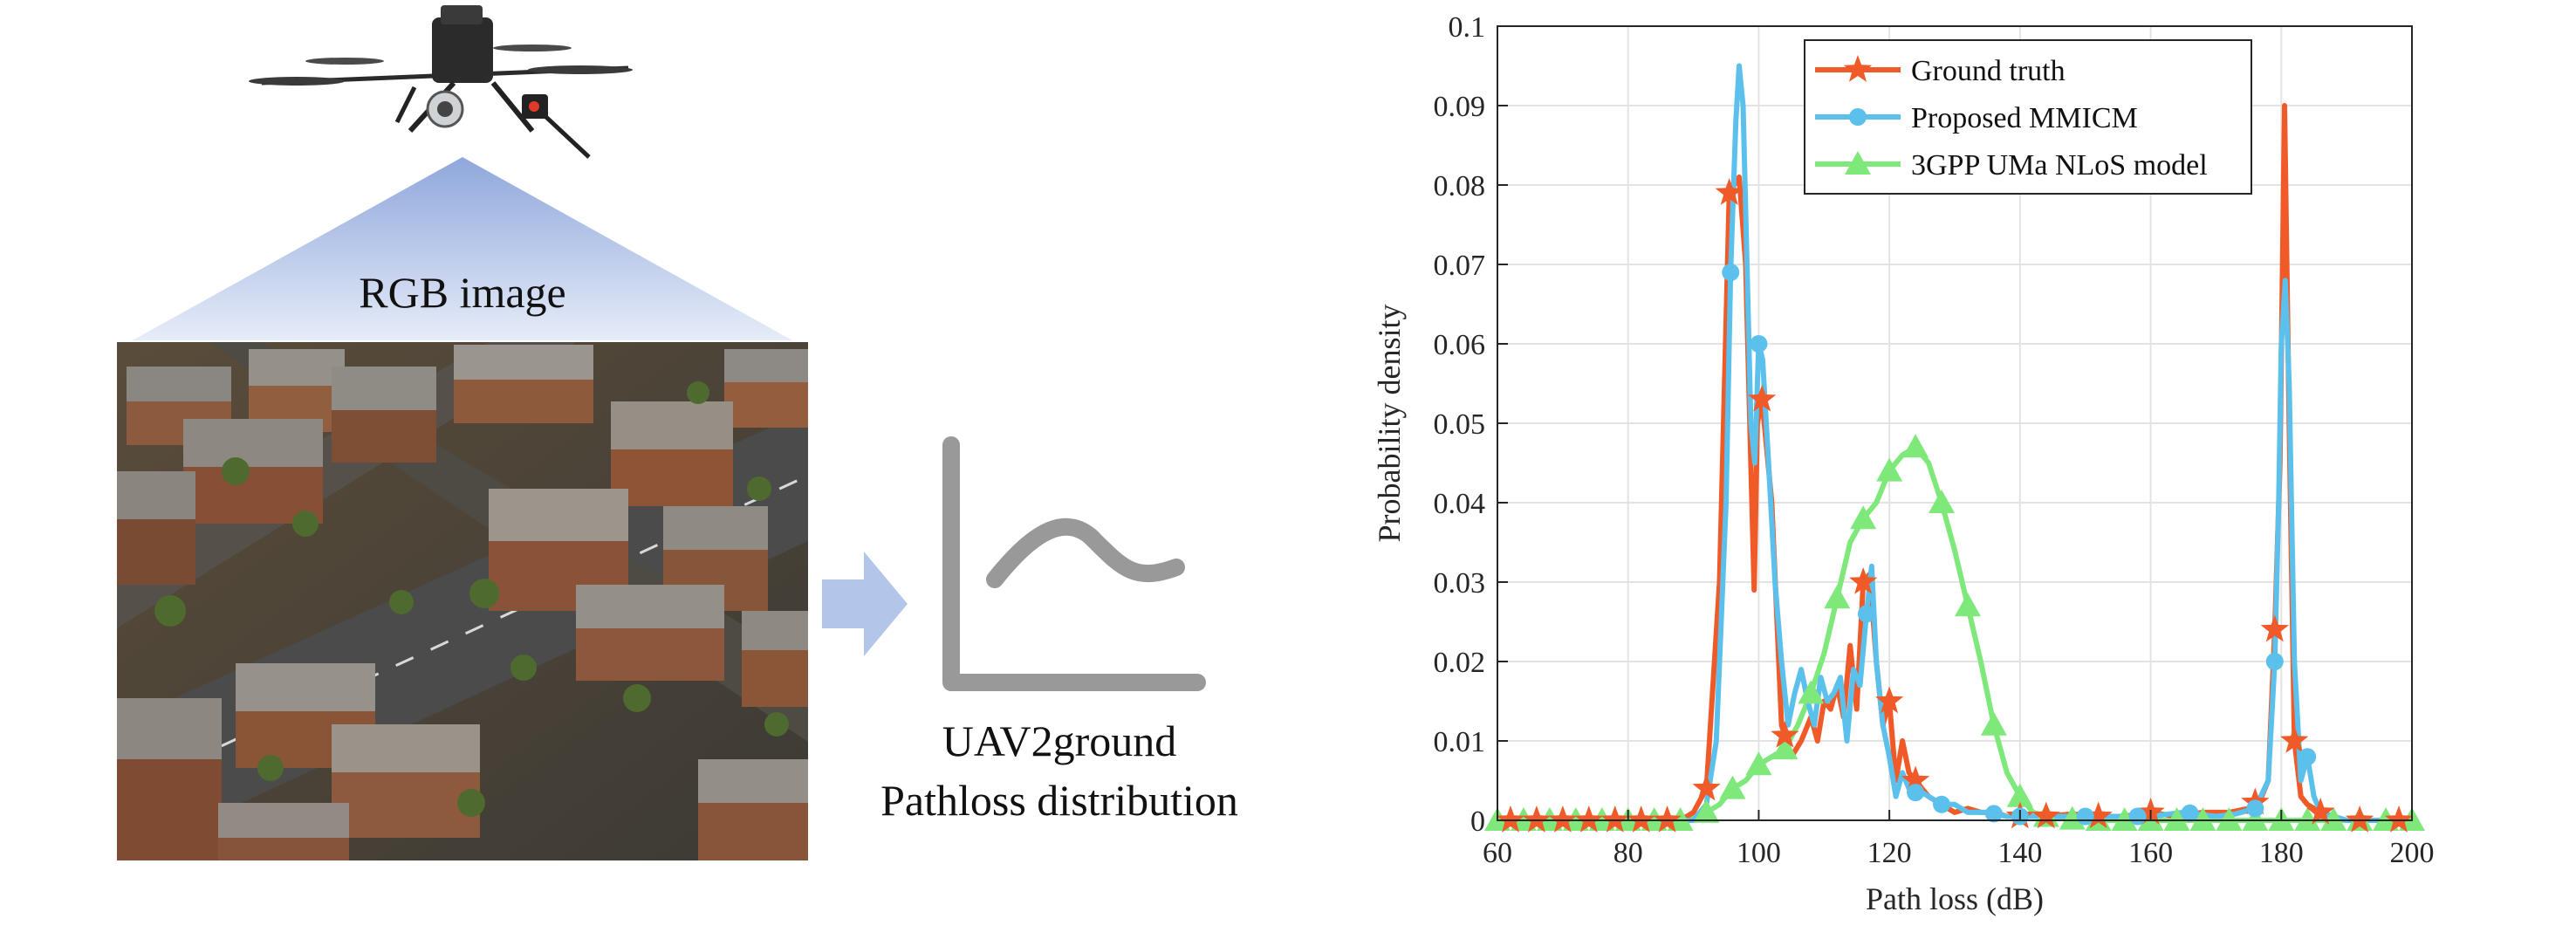 The width and height of the screenshot is (2576, 946). Describe the element at coordinates (865, 604) in the screenshot. I see `arrow-right-icon` at that location.